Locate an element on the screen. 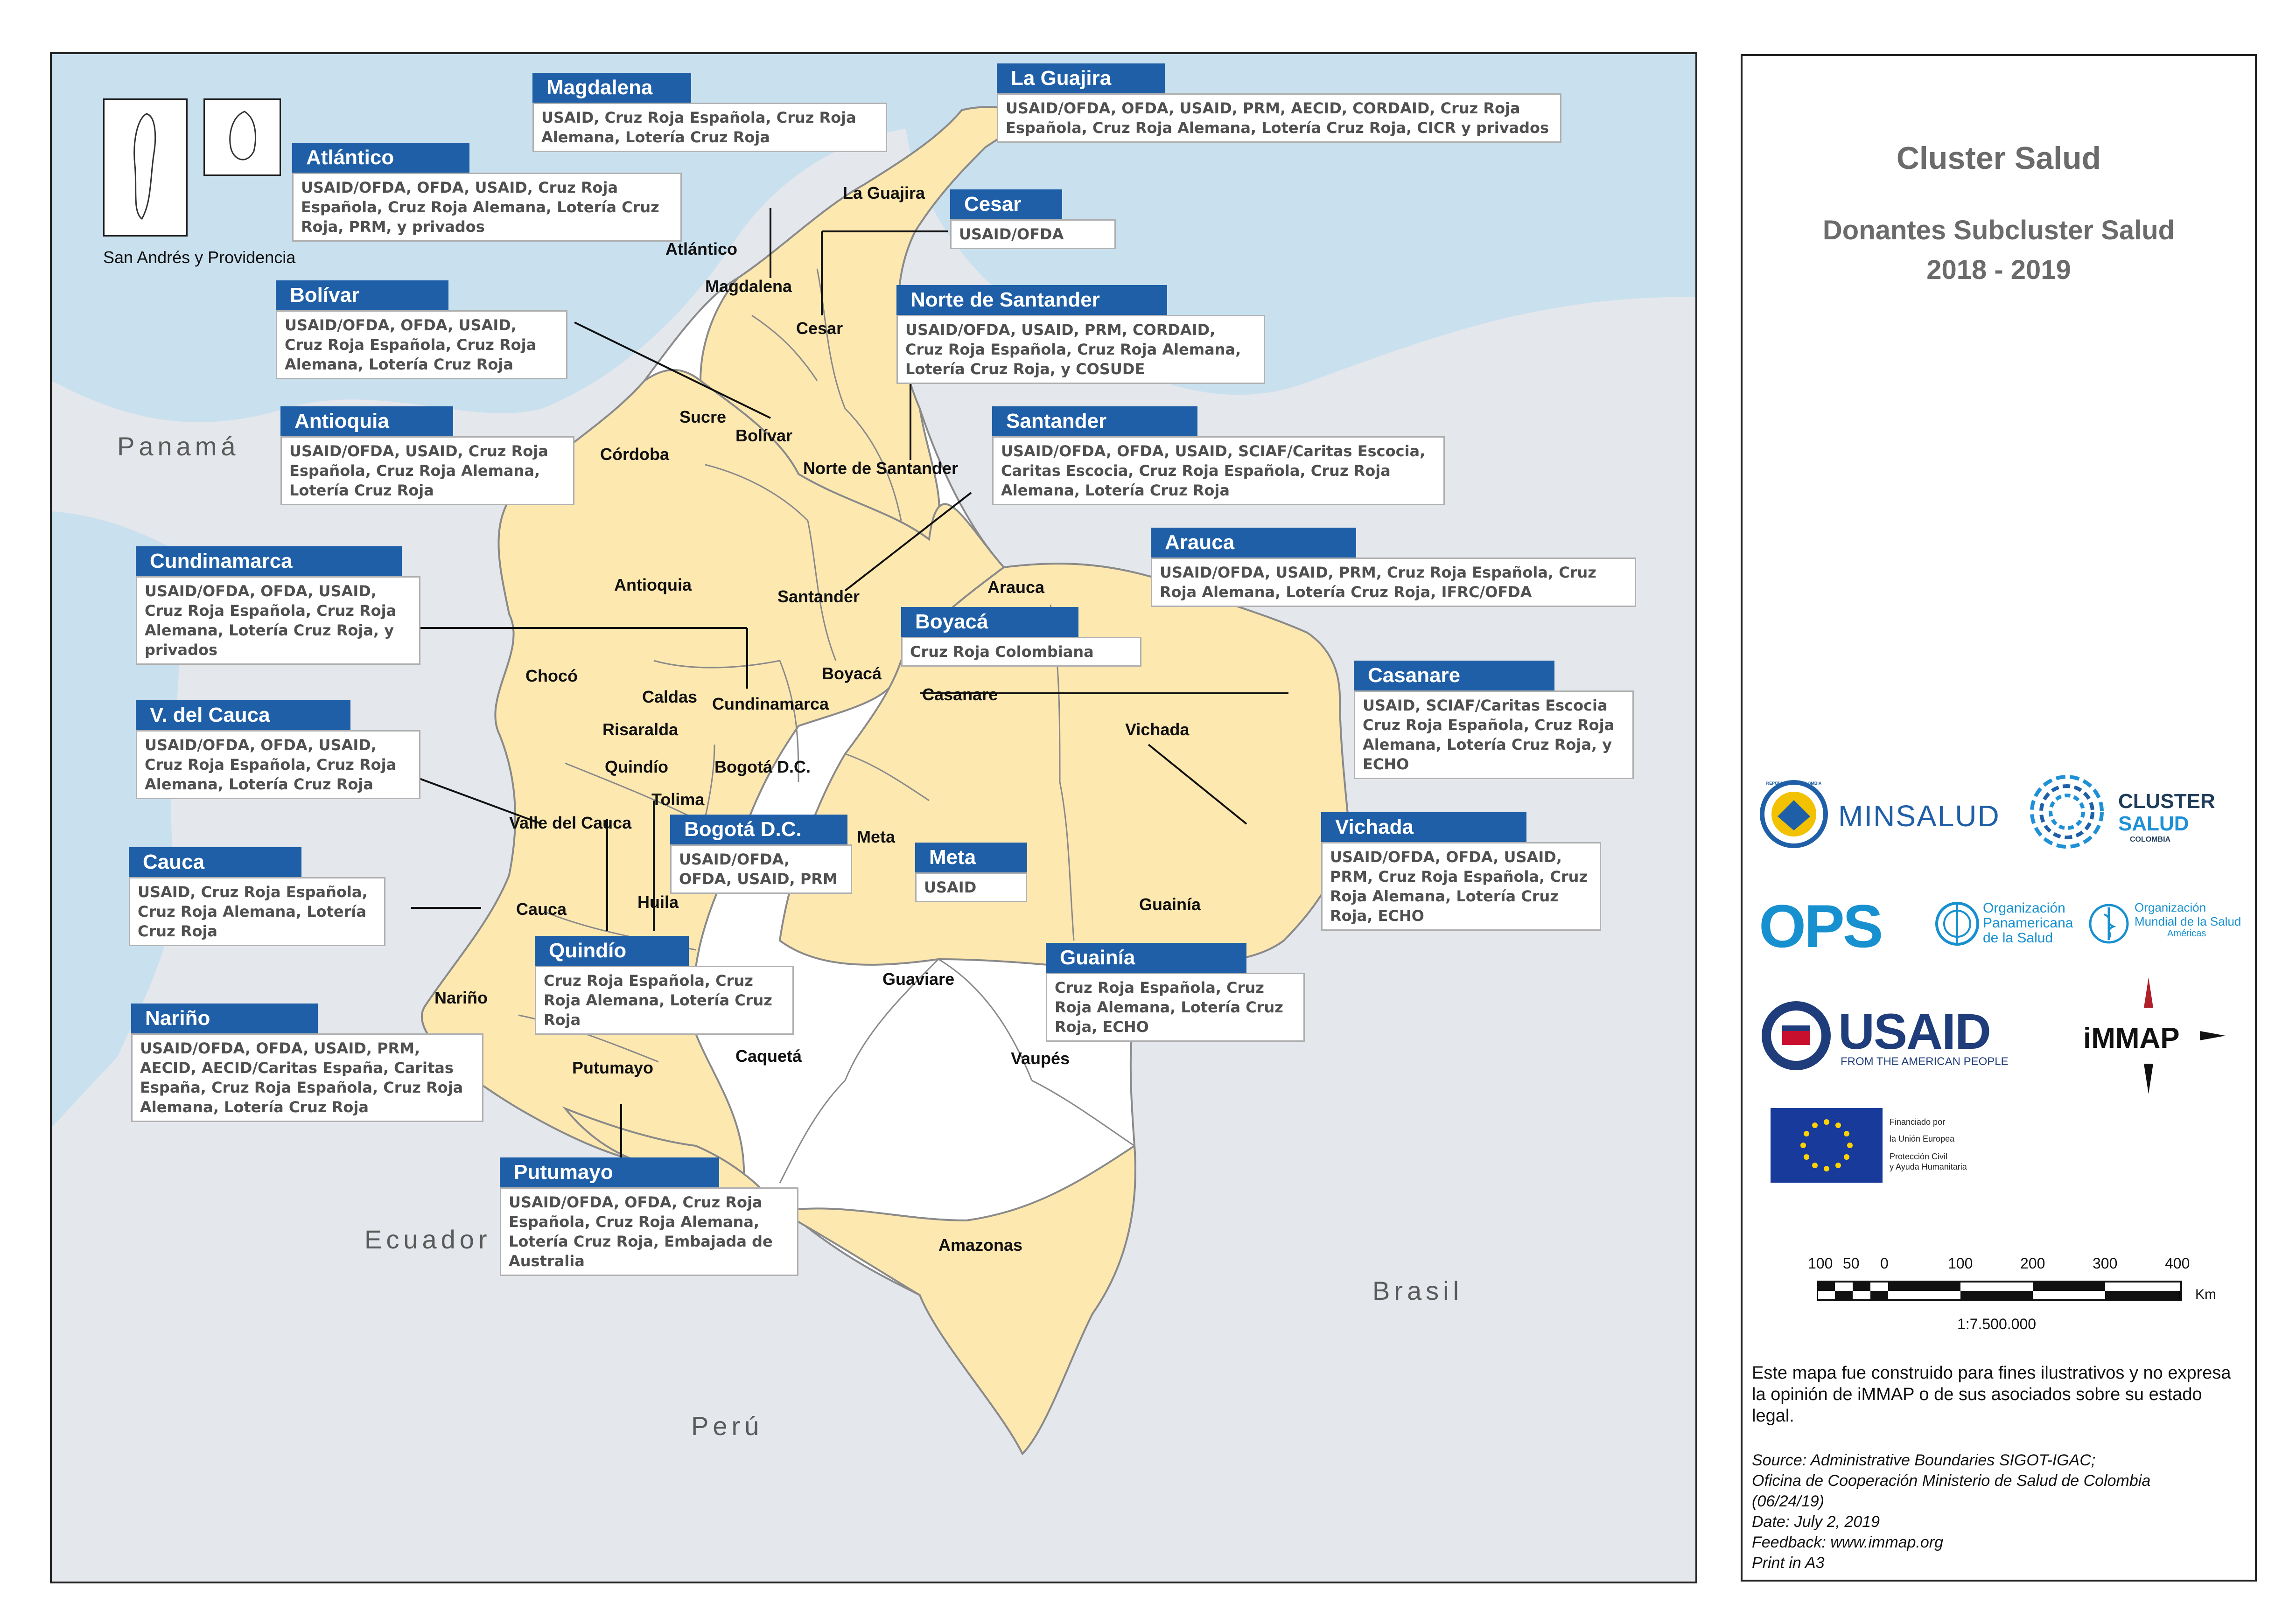  usaid-seal-icon is located at coordinates (1796, 1035).